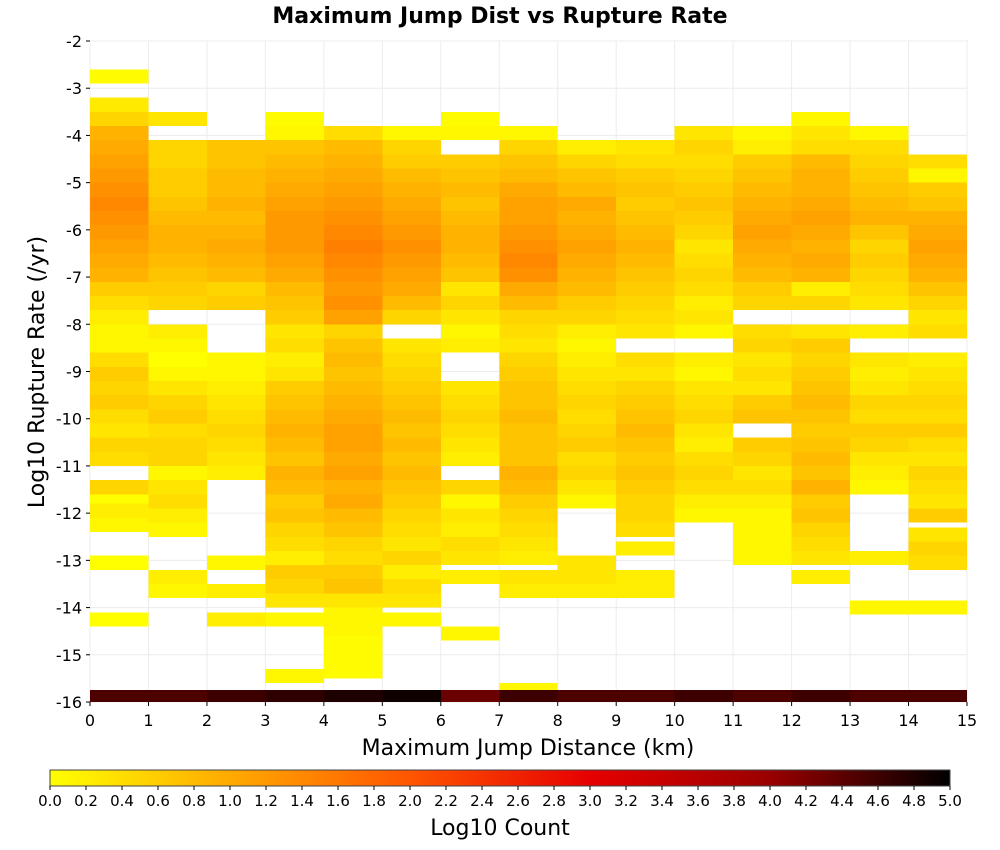 The image size is (1000, 850). What do you see at coordinates (50, 801) in the screenshot?
I see `colorbar-tick-label: 0.0` at bounding box center [50, 801].